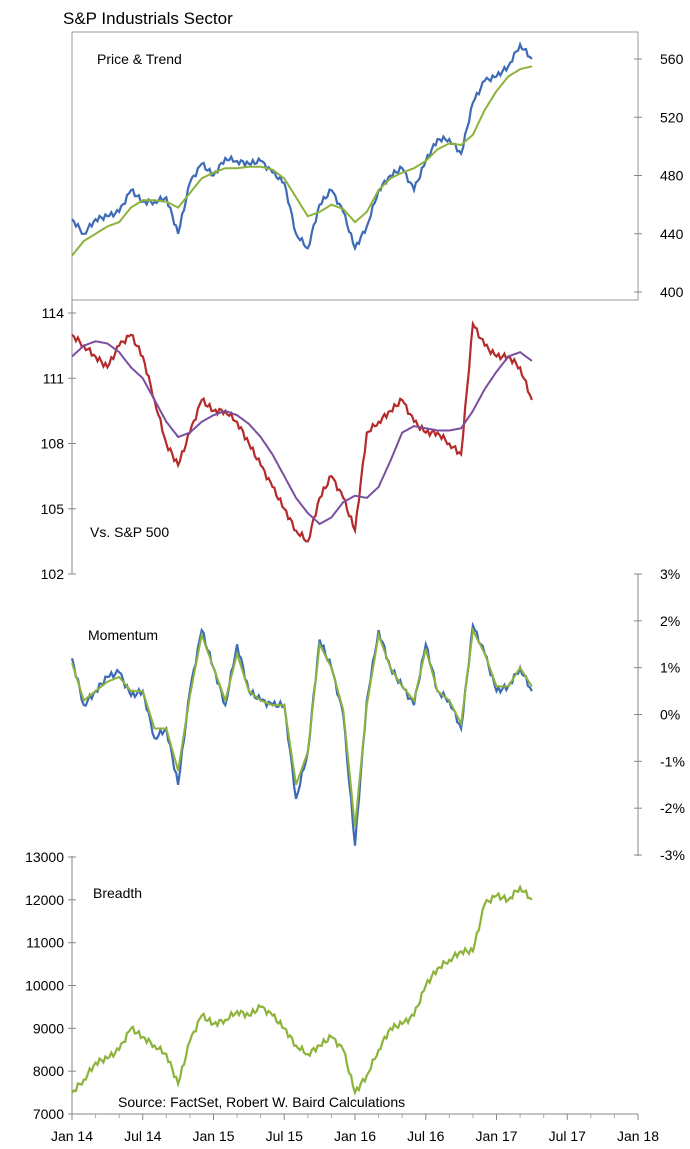 The image size is (690, 1149). What do you see at coordinates (44, 986) in the screenshot?
I see `y-tick-label: 10000` at bounding box center [44, 986].